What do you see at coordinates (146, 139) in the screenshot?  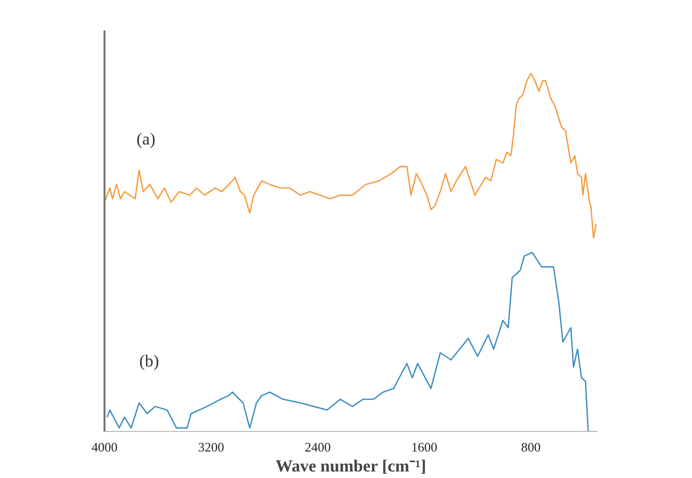 I see `series-label: (a)` at bounding box center [146, 139].